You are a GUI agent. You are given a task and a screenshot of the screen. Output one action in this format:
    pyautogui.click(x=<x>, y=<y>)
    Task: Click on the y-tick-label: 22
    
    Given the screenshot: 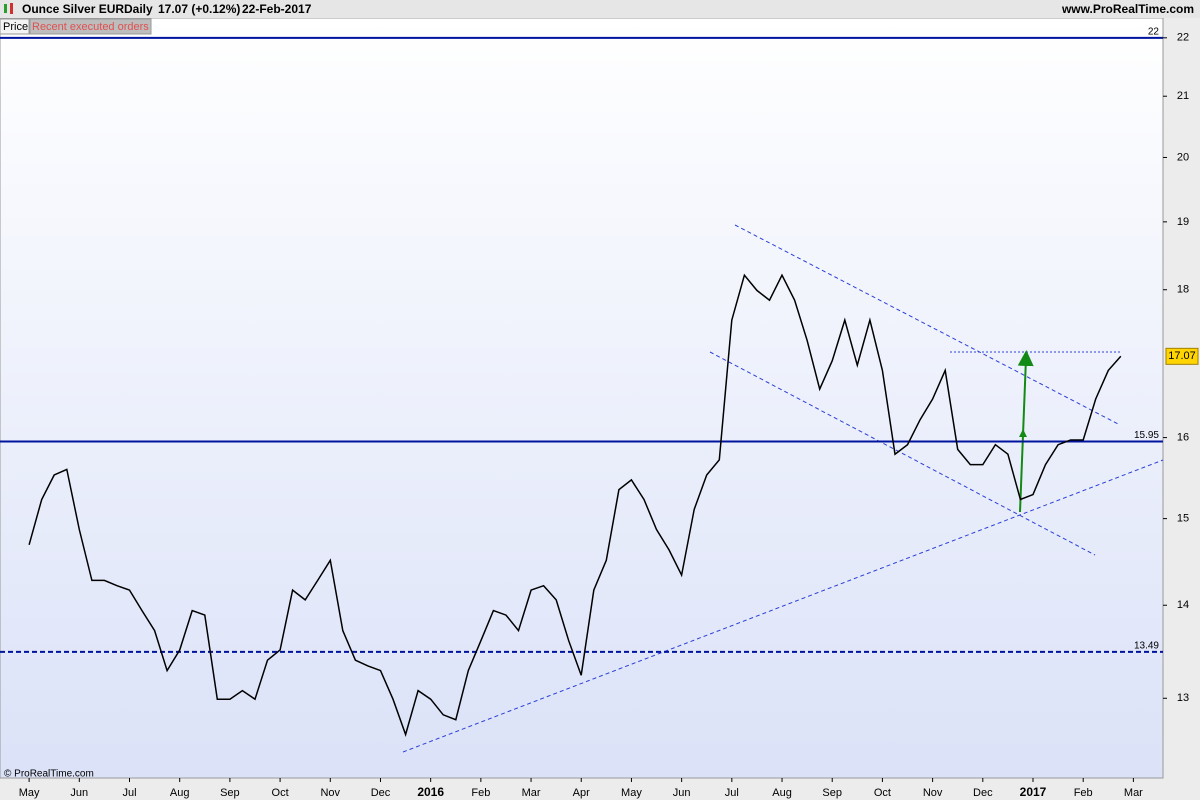 What is the action you would take?
    pyautogui.click(x=1183, y=38)
    